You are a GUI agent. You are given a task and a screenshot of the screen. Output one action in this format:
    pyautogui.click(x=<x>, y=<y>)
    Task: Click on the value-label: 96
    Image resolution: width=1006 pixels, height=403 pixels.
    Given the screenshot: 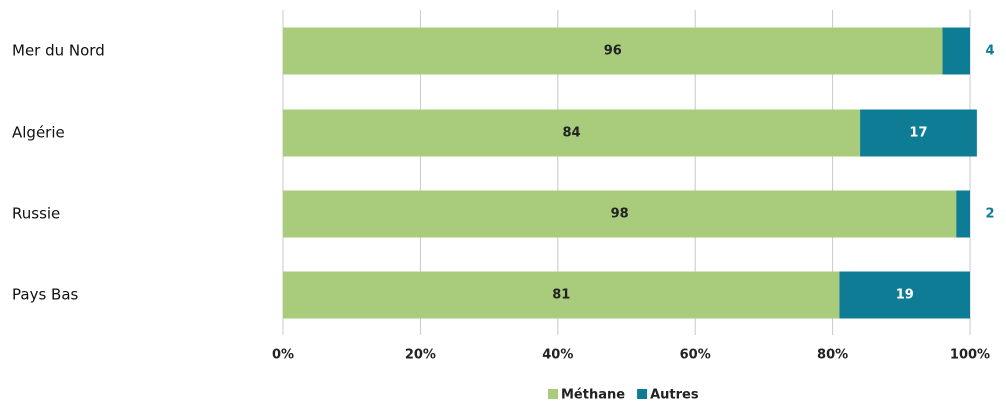 What is the action you would take?
    pyautogui.click(x=613, y=51)
    